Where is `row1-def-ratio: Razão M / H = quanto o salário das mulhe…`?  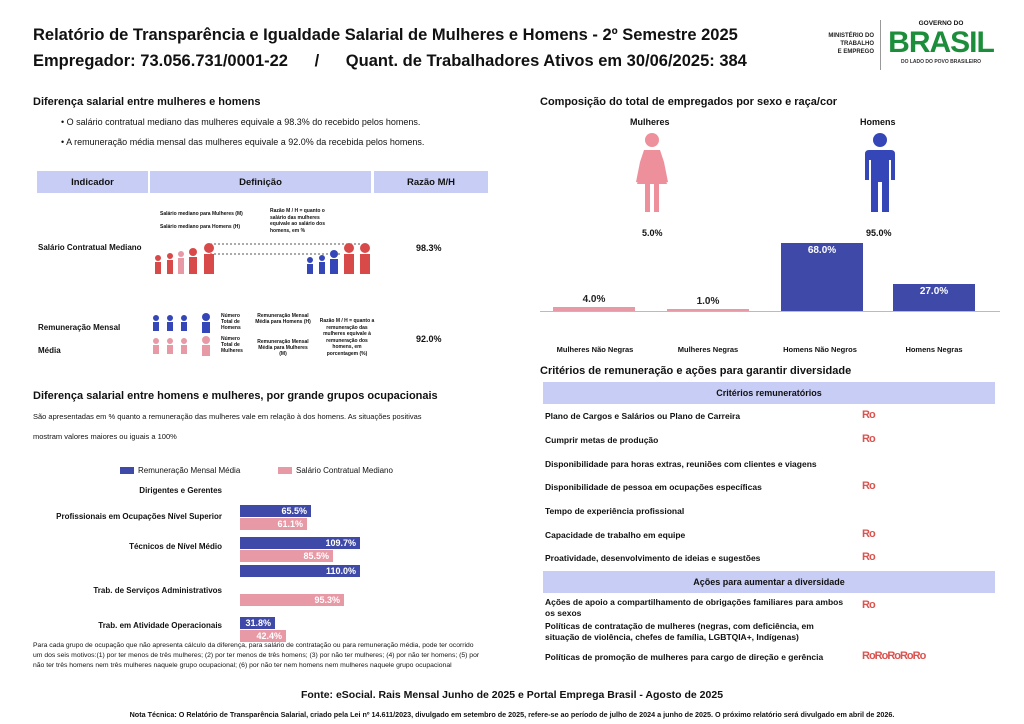
row1-def-ratio: Razão M / H = quanto o salário das mulhe… is located at coordinates (298, 221).